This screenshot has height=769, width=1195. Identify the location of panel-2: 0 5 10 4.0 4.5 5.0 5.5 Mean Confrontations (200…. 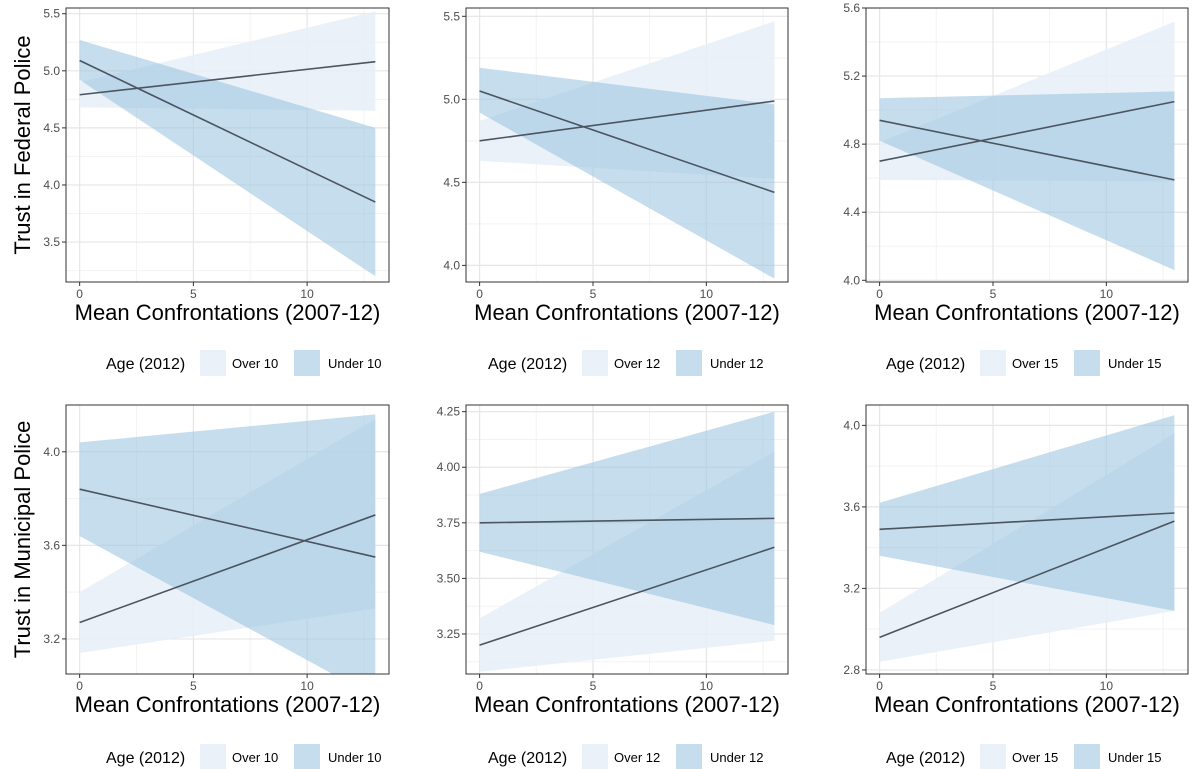
(616, 191).